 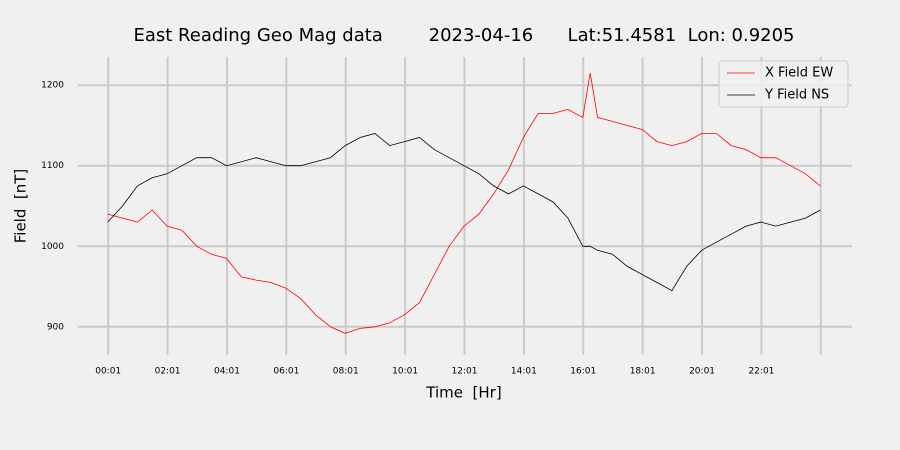 I want to click on y-tick-label: 1100, so click(x=52, y=166).